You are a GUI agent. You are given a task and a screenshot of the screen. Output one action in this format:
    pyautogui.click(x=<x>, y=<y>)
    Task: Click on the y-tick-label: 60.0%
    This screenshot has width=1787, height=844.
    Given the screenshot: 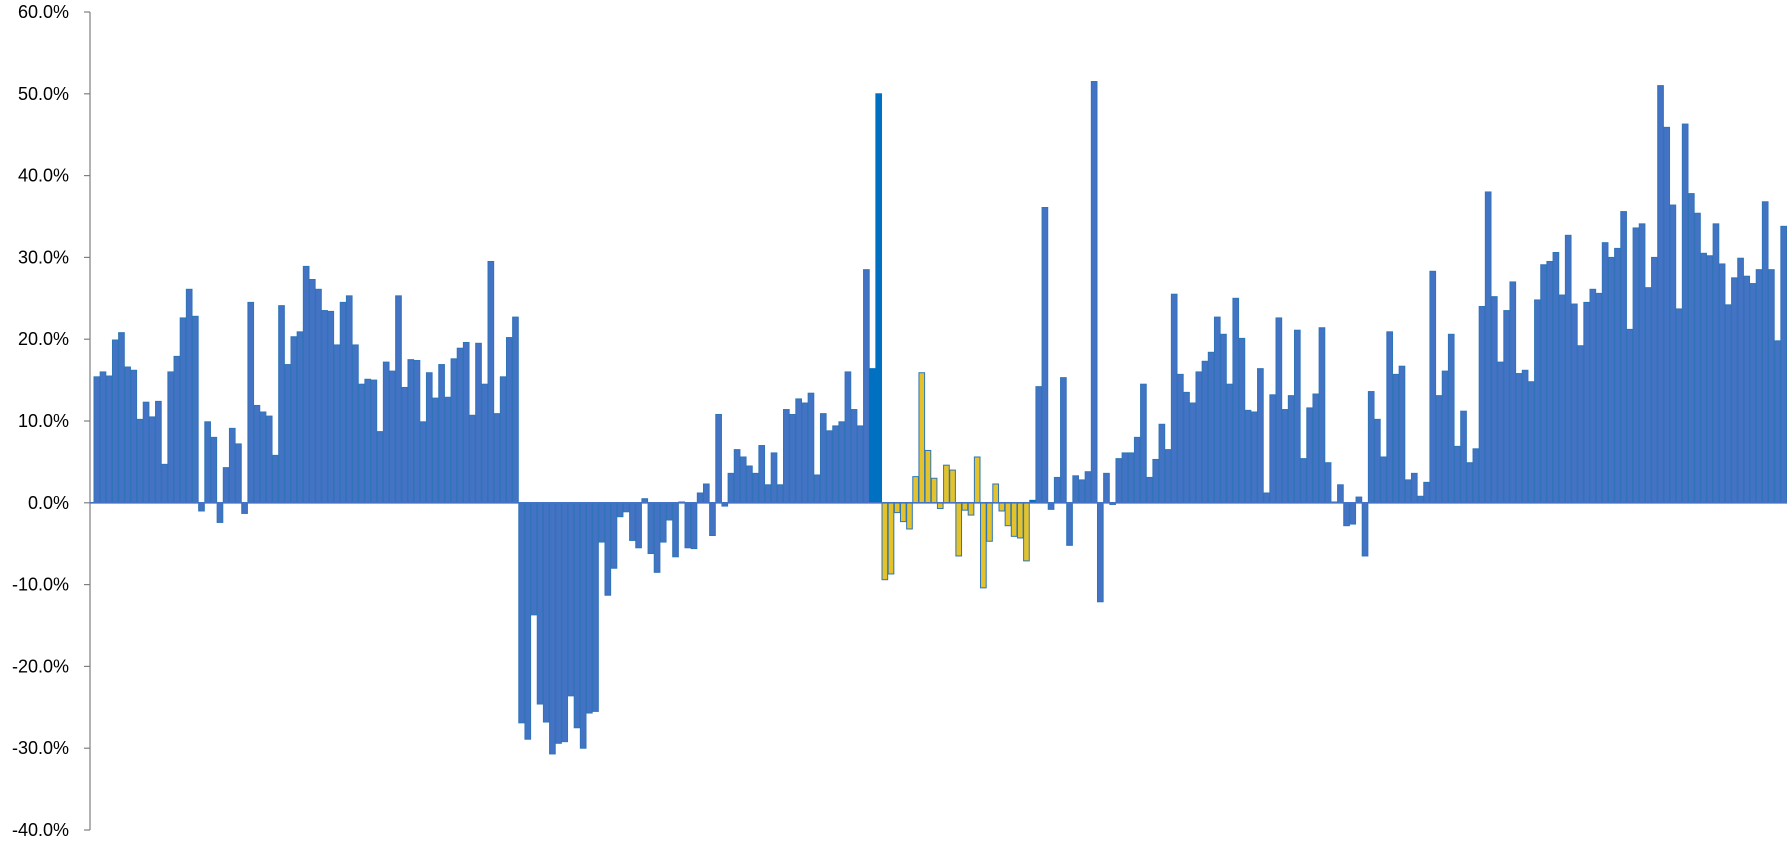 What is the action you would take?
    pyautogui.click(x=43, y=12)
    